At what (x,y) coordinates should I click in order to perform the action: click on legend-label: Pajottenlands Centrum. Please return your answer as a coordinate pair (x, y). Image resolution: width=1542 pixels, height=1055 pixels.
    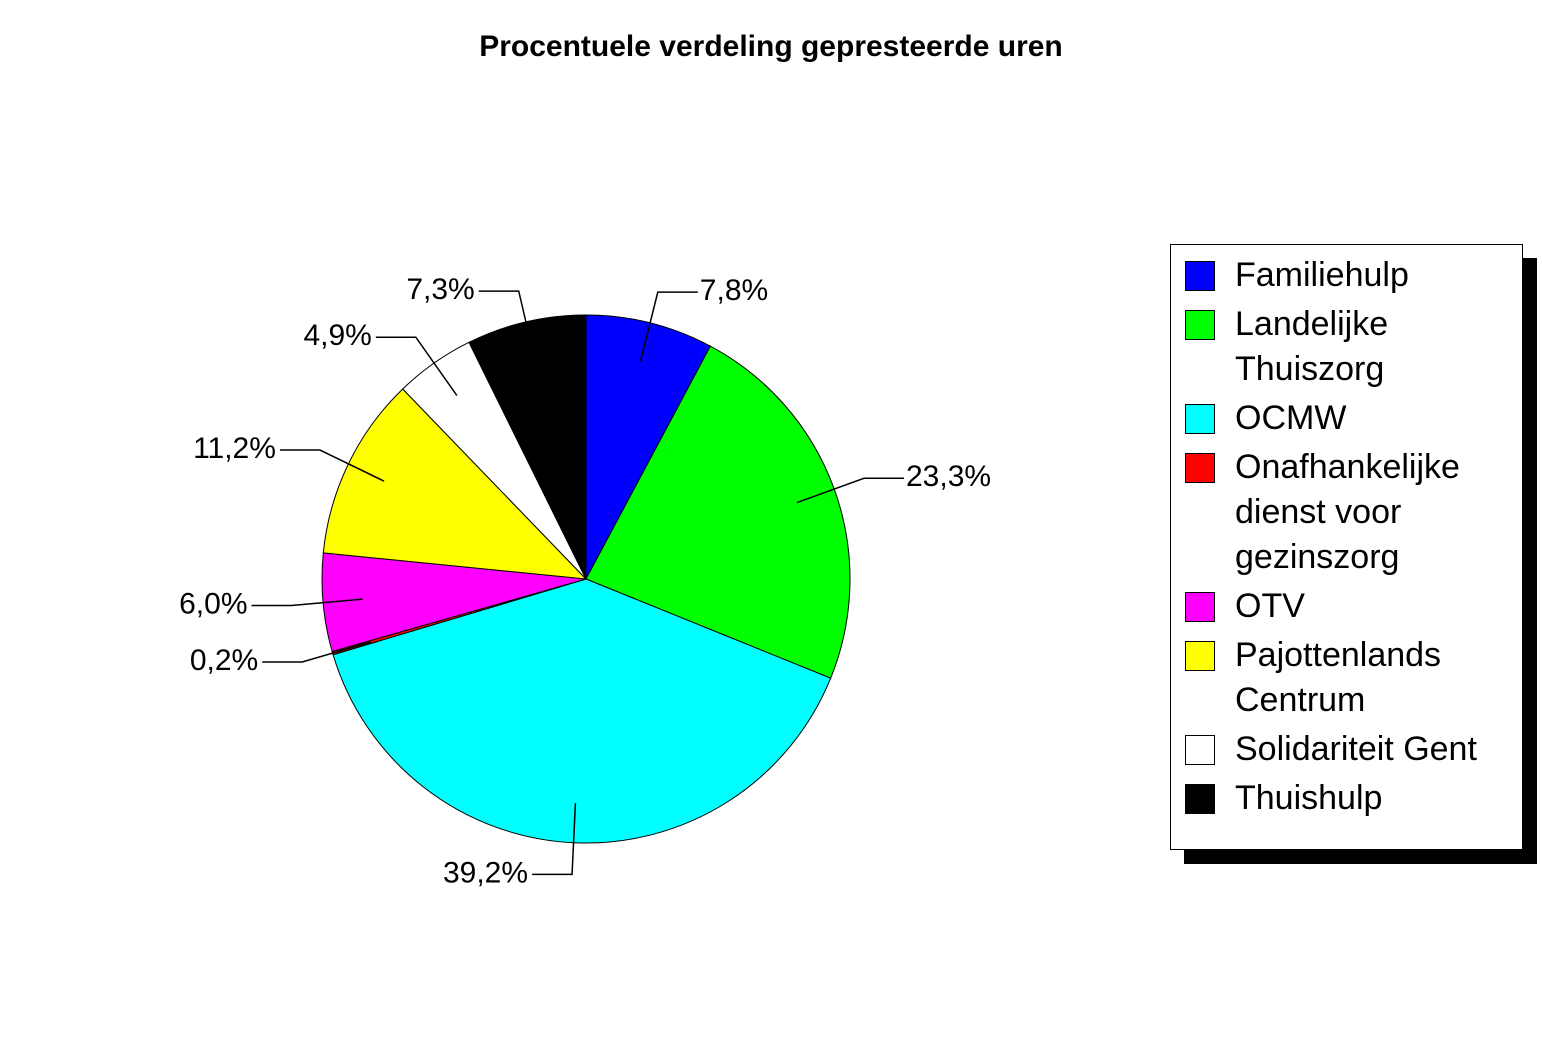
    Looking at the image, I should click on (1338, 677).